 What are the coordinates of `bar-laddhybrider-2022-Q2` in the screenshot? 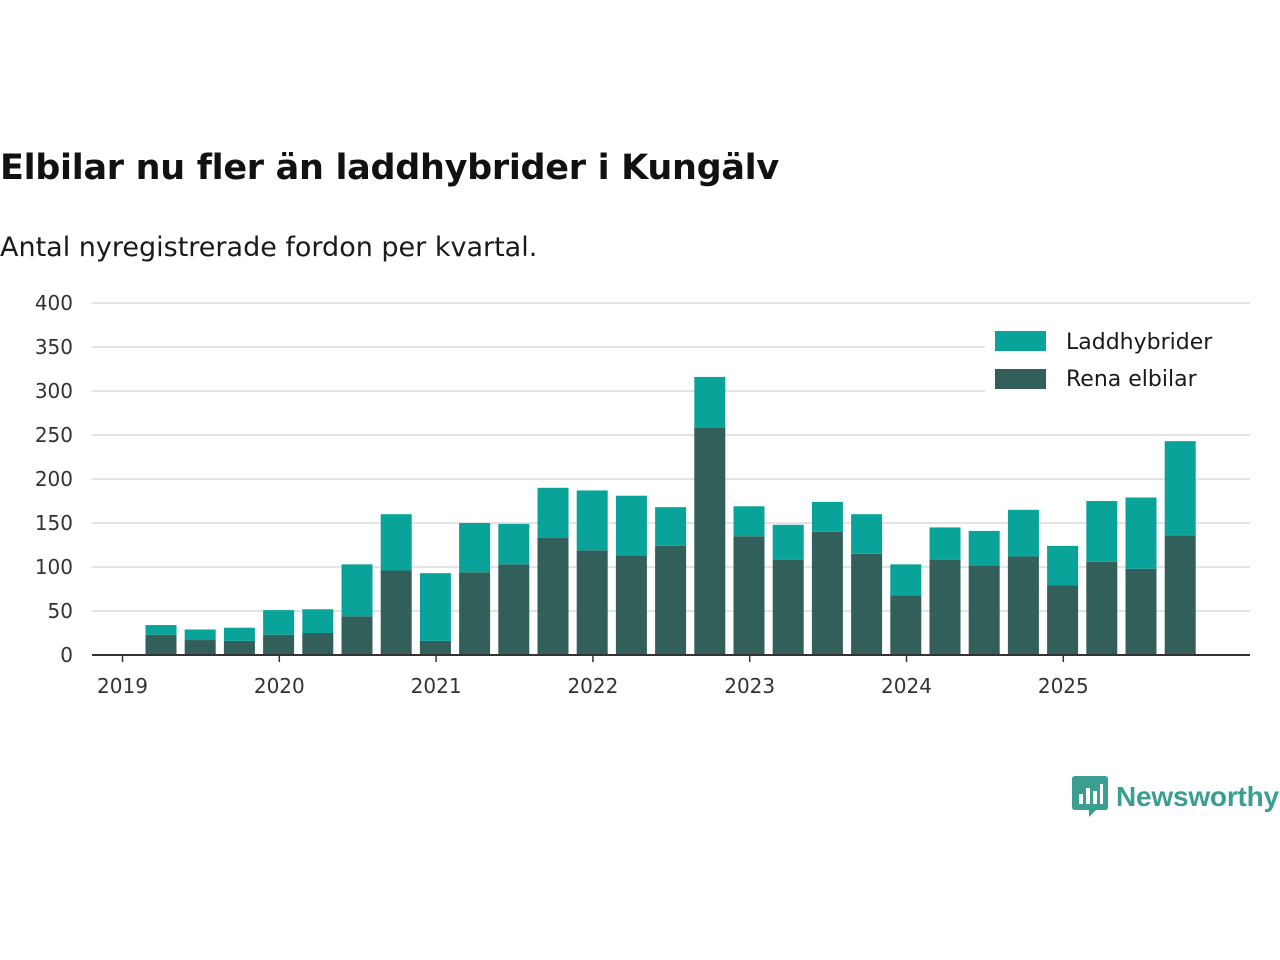 It's located at (631, 525).